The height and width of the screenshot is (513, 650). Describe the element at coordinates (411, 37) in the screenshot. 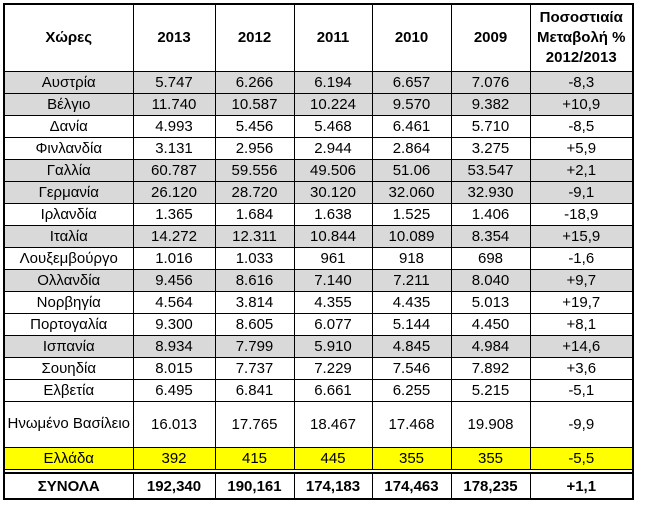

I see `header-2010: 2010` at that location.